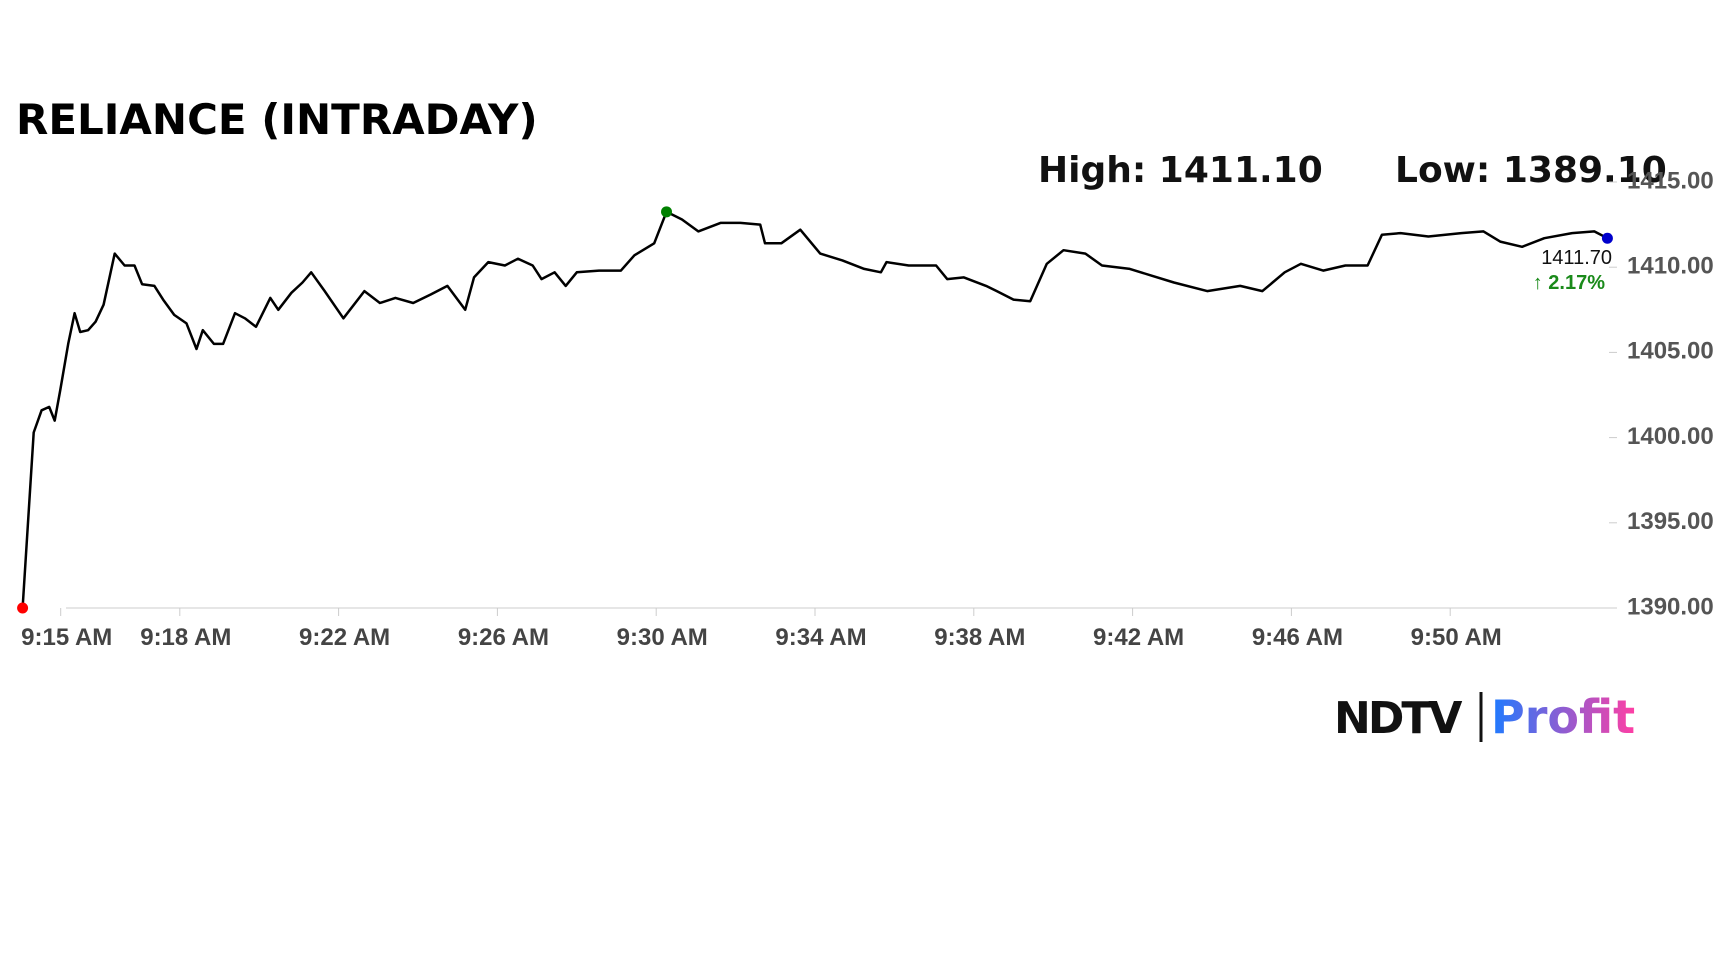  Describe the element at coordinates (1670, 606) in the screenshot. I see `y-tick-label: 1390.00` at that location.